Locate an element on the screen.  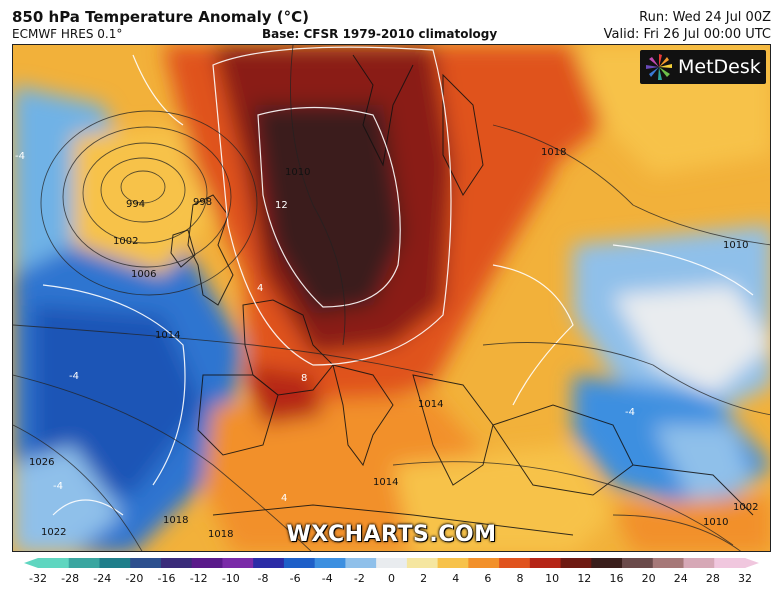
colorbar-tick-label: -4 is located at coordinates (327, 578).